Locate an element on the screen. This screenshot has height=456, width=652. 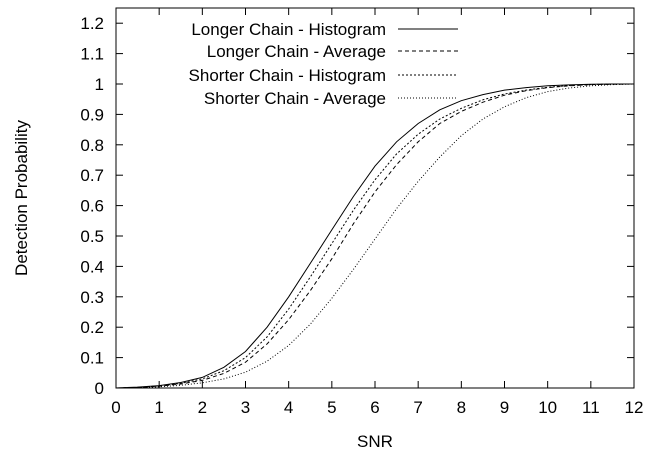
y-tick-label: 0.1 is located at coordinates (92, 358).